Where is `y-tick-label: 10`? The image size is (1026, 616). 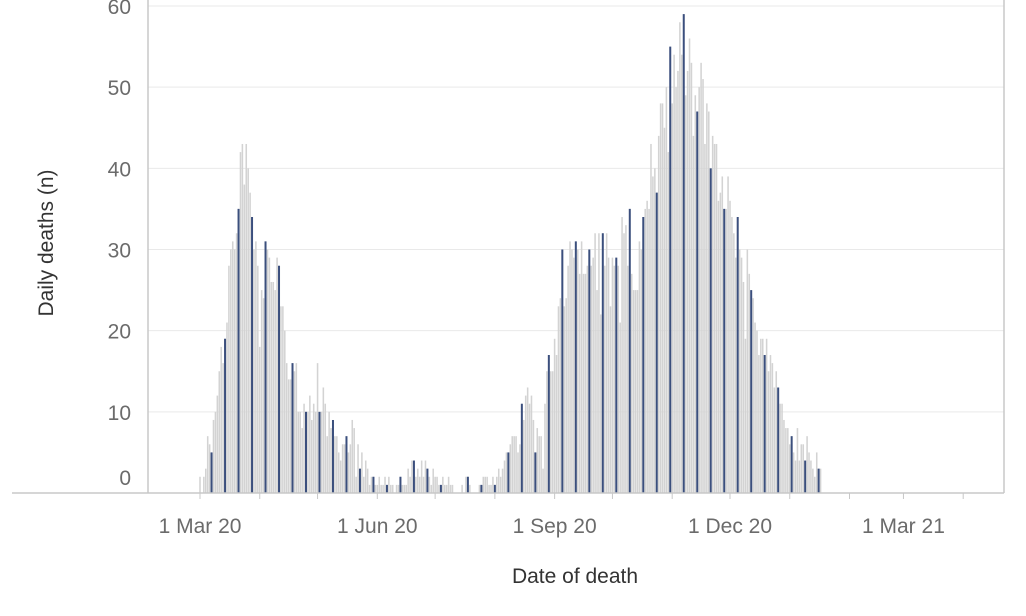
y-tick-label: 10 is located at coordinates (119, 413).